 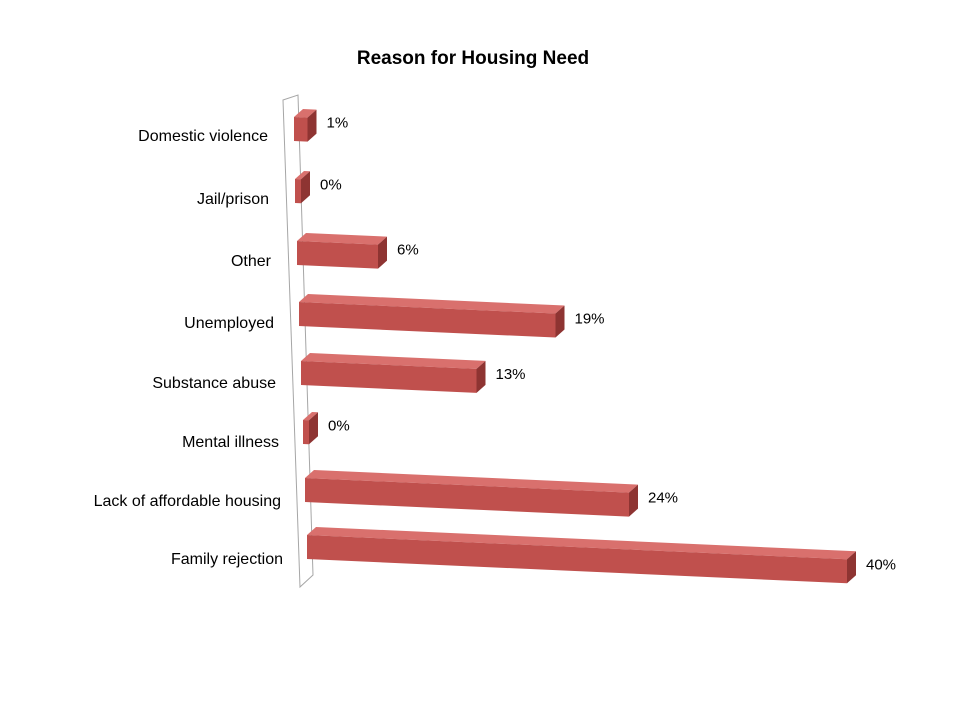 What do you see at coordinates (227, 559) in the screenshot?
I see `category-label: Family rejection` at bounding box center [227, 559].